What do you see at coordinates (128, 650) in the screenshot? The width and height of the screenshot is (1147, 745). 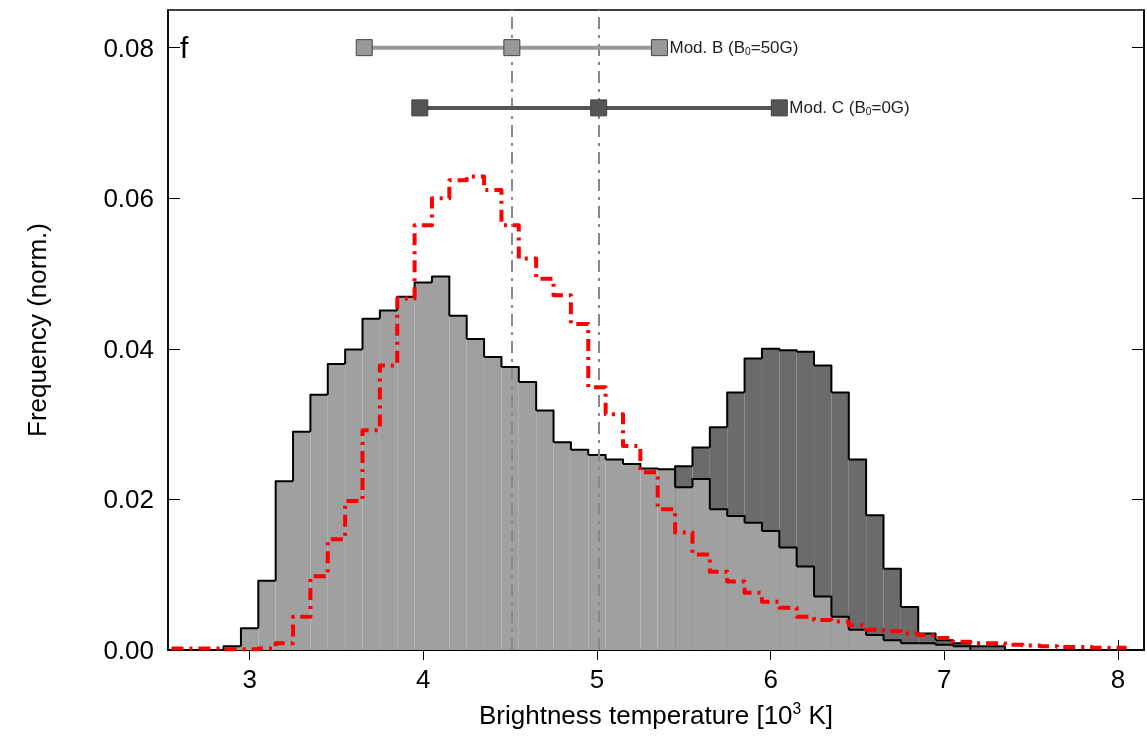 I see `y-tick-label: 0.00` at bounding box center [128, 650].